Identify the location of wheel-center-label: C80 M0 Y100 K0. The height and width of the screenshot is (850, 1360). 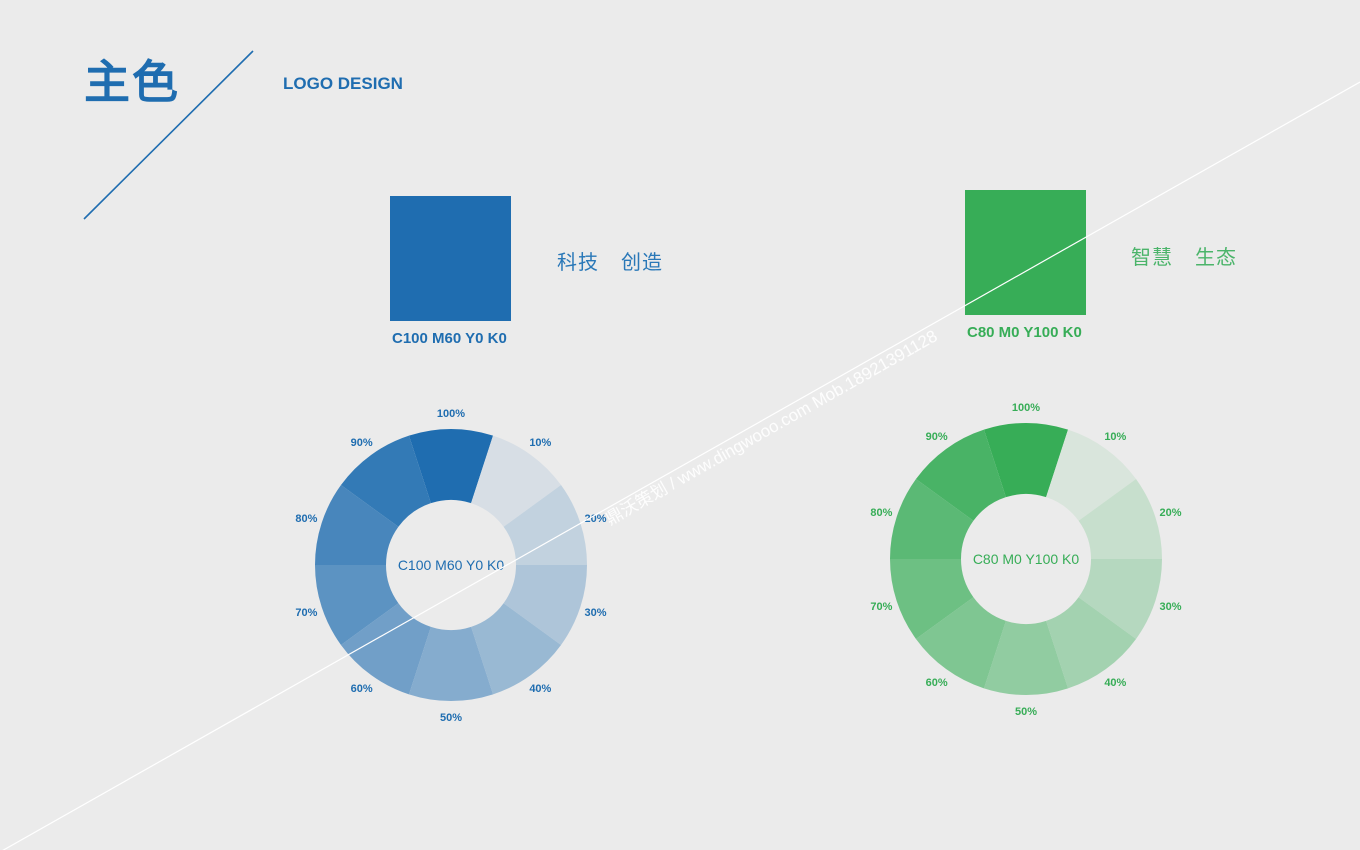
(1026, 559).